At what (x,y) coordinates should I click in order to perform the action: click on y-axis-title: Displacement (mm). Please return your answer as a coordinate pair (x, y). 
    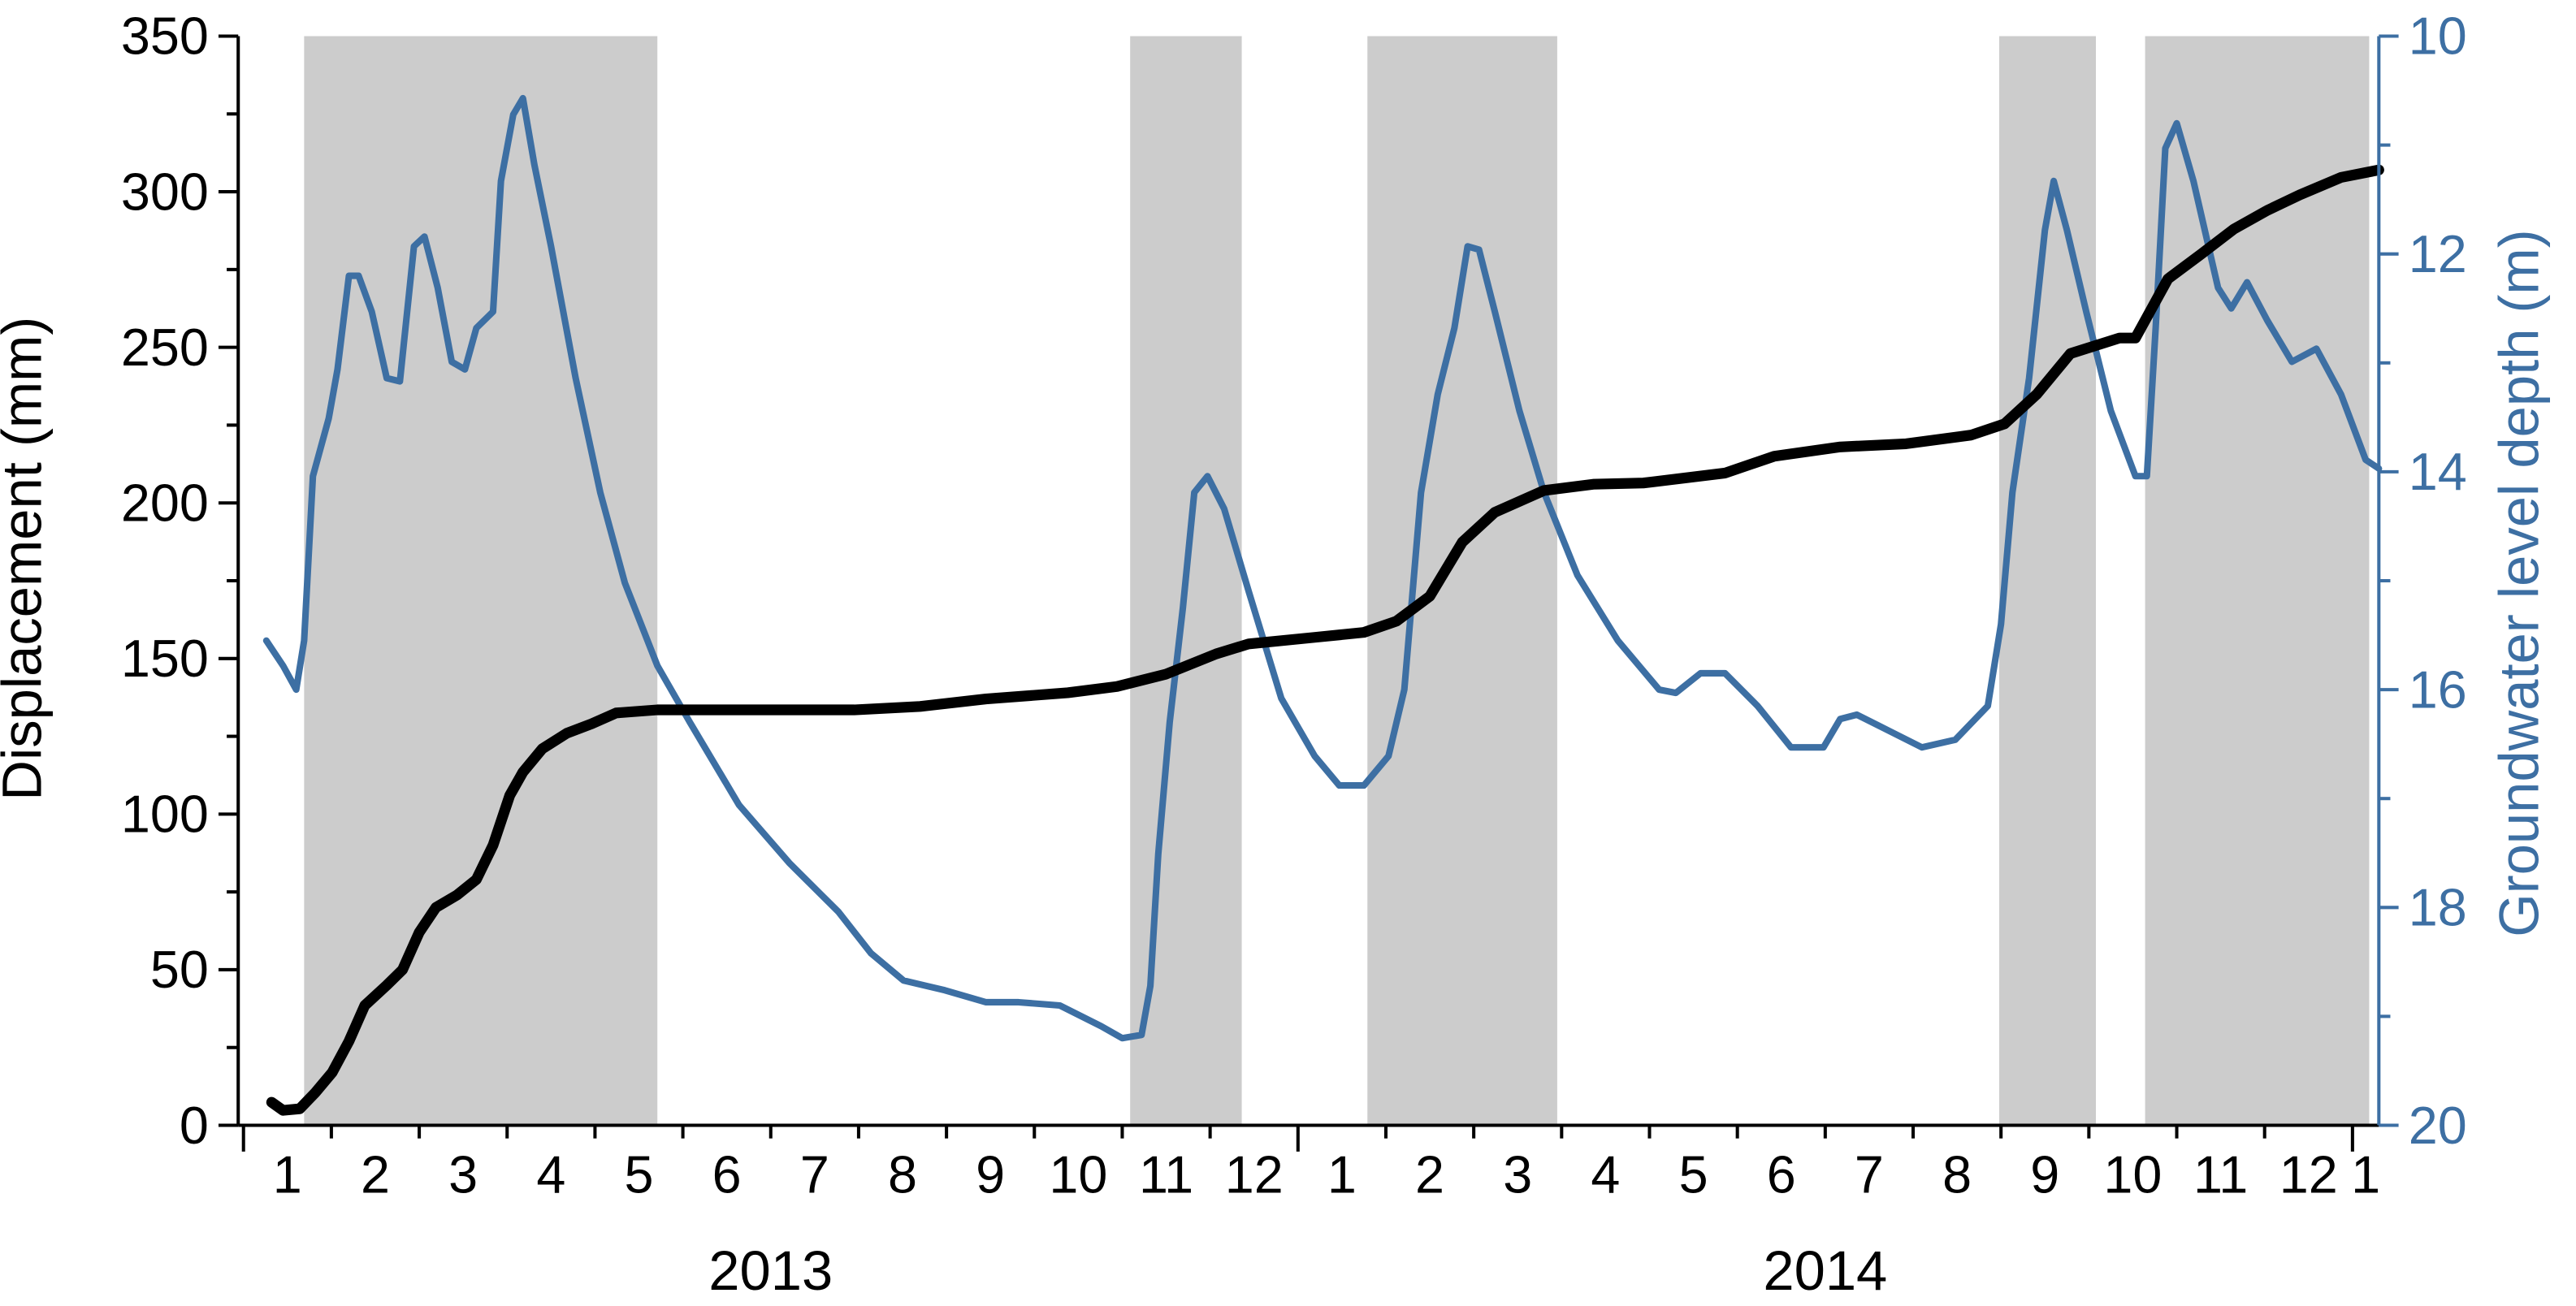
    Looking at the image, I should click on (27, 559).